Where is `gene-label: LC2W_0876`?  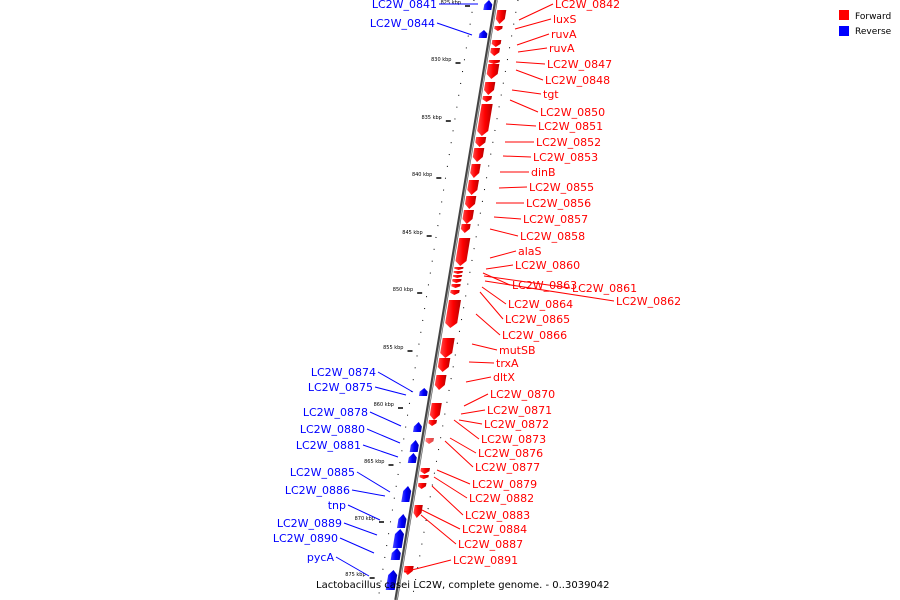 gene-label: LC2W_0876 is located at coordinates (510, 453).